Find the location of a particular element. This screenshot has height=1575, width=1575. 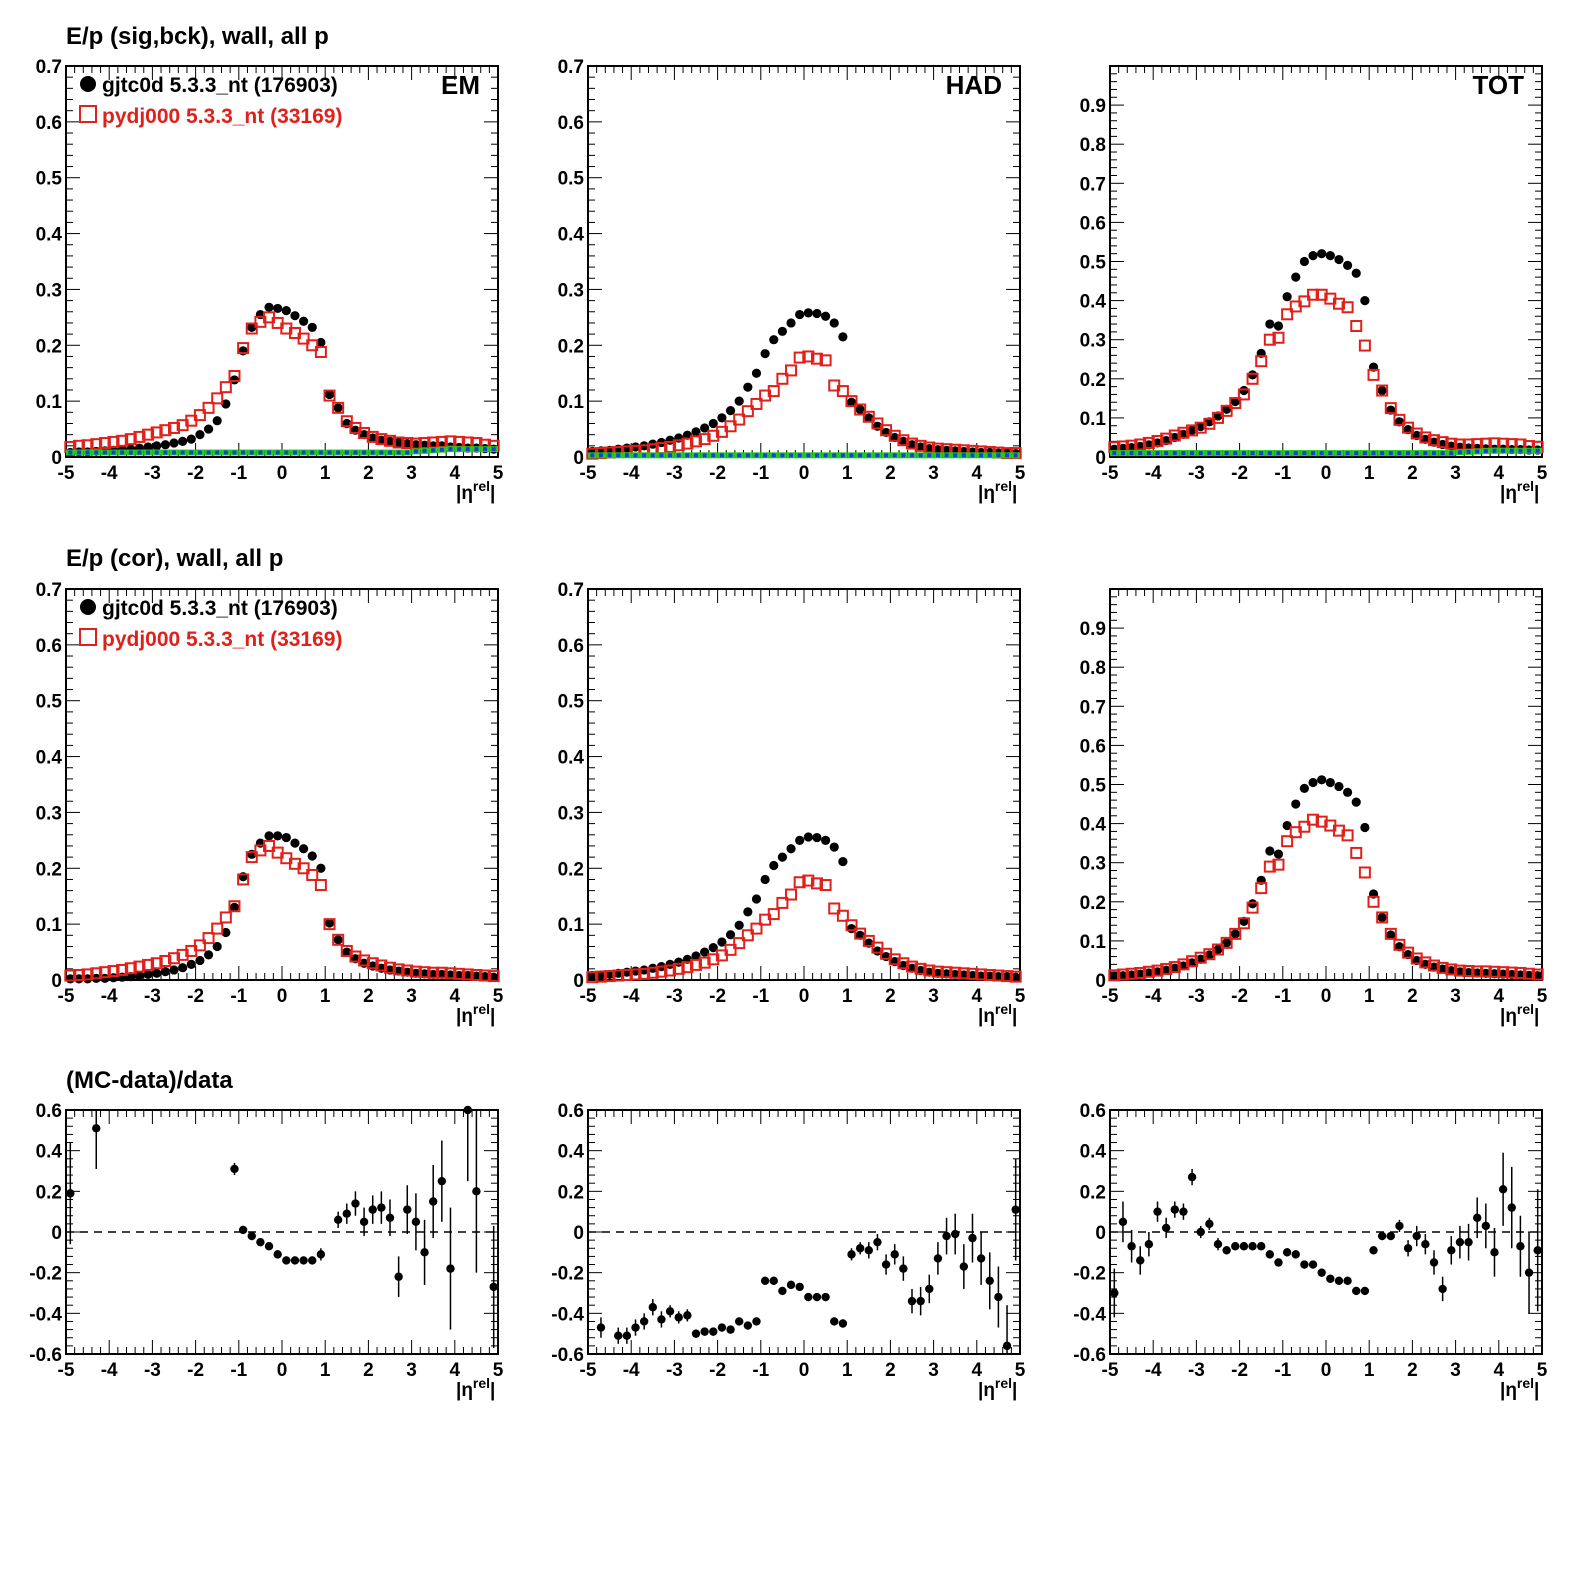

x-tick-label: 3 is located at coordinates (933, 996).